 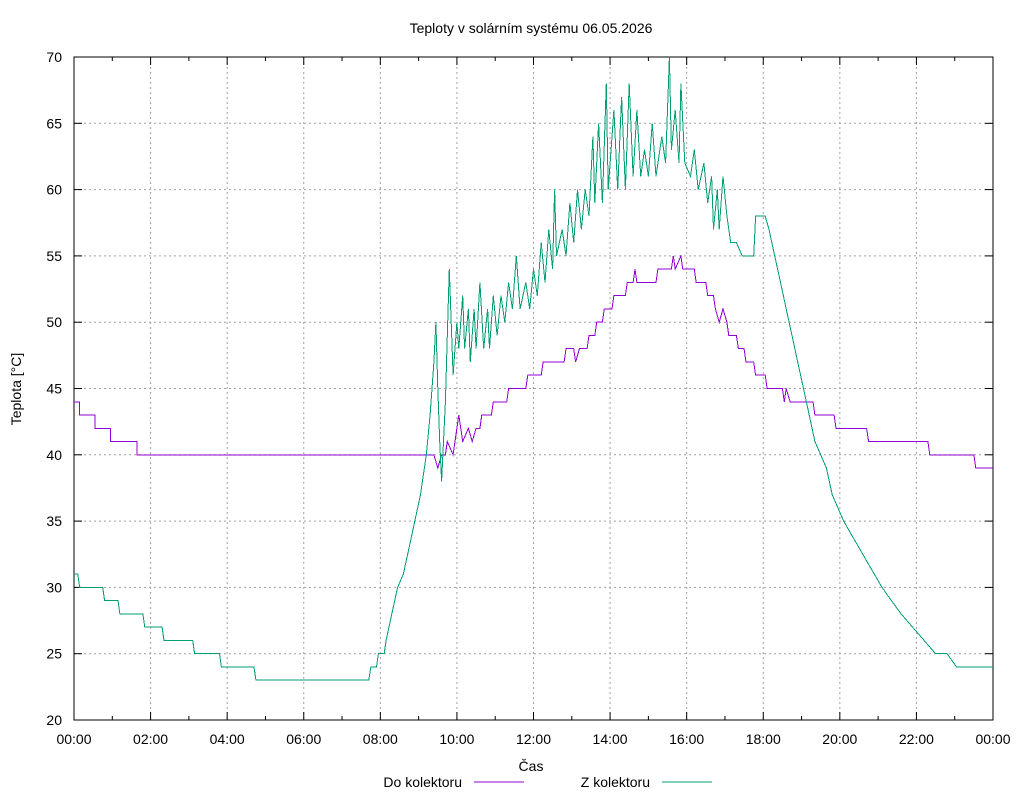 I want to click on x-tick-label: 04:00, so click(x=227, y=739).